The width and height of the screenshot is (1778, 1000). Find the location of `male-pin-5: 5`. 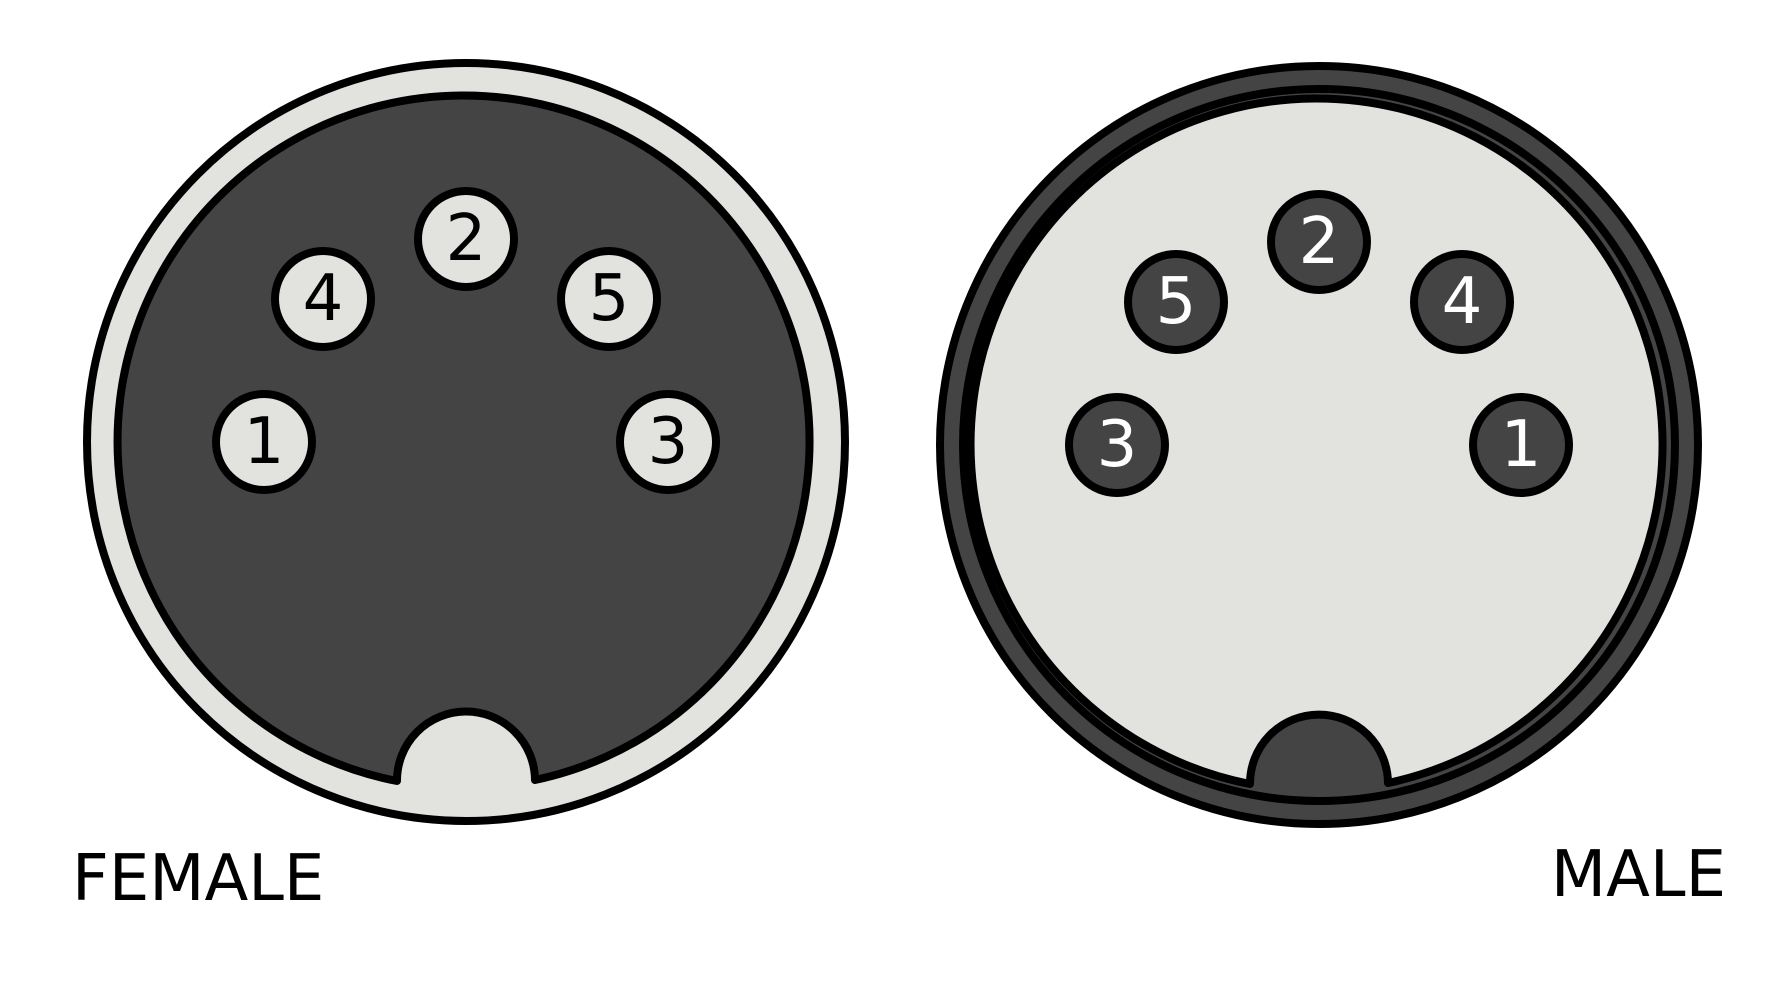

male-pin-5: 5 is located at coordinates (1176, 302).